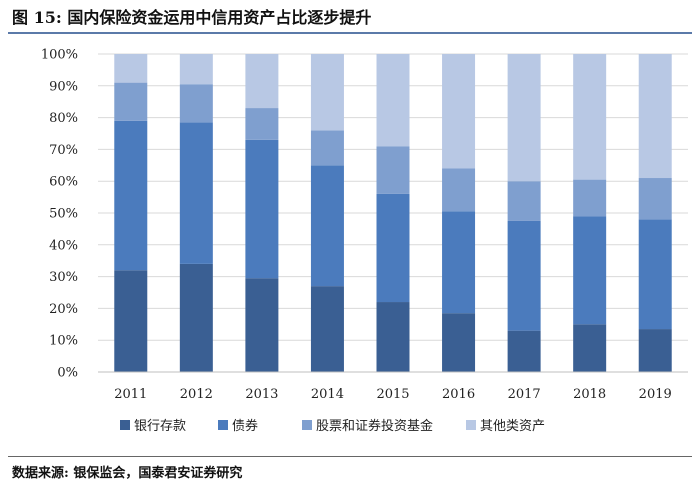  What do you see at coordinates (63, 277) in the screenshot?
I see `y-tick-label: 30%` at bounding box center [63, 277].